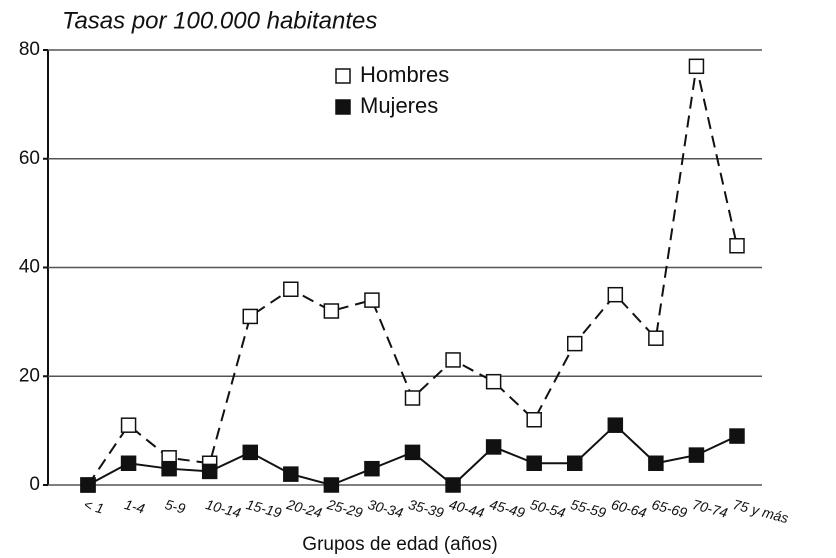 The width and height of the screenshot is (836, 558). What do you see at coordinates (29, 267) in the screenshot?
I see `y-tick-label: 40` at bounding box center [29, 267].